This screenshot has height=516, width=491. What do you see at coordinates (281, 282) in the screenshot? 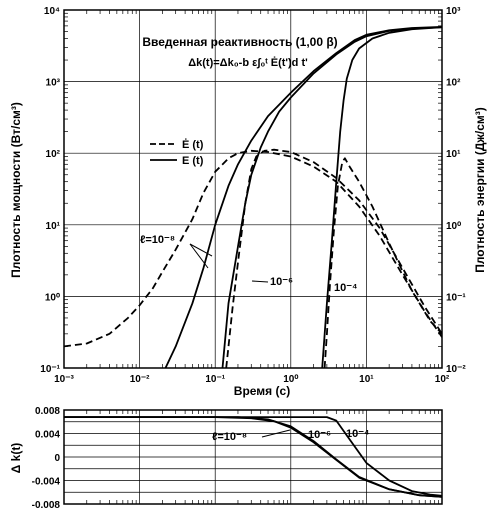
I see `annotation-l6: 10⁻⁶` at bounding box center [281, 282].